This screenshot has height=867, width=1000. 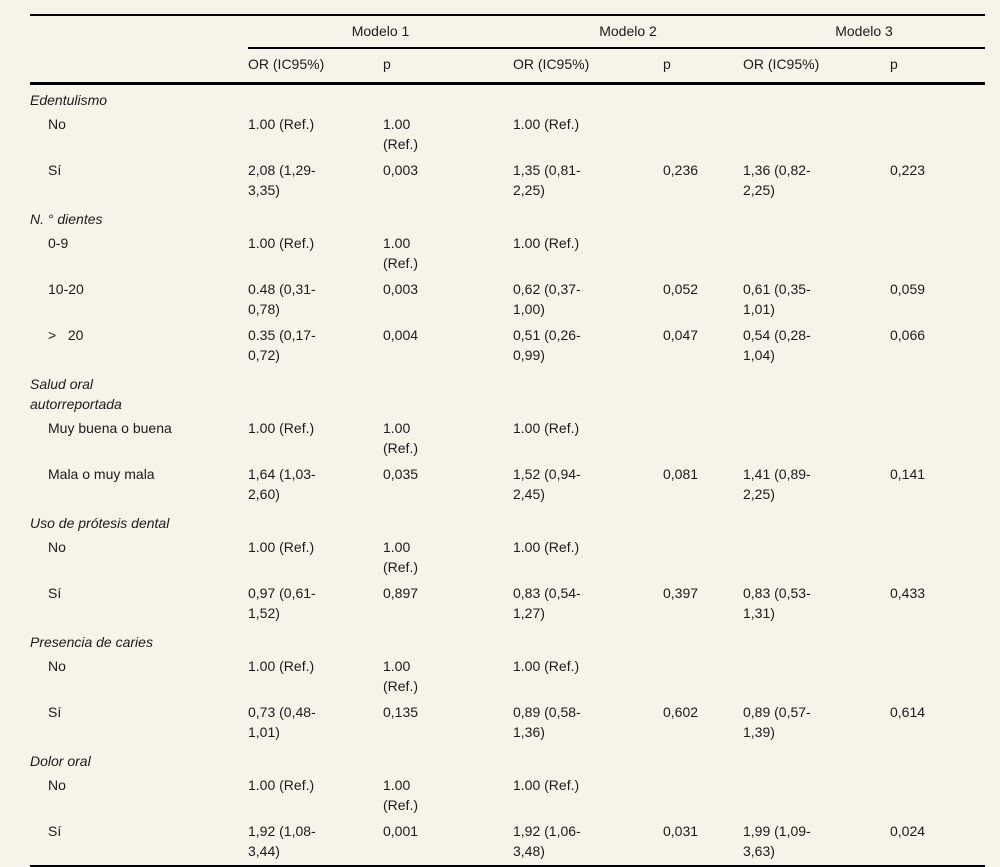 What do you see at coordinates (777, 841) in the screenshot?
I see `cell-m3-or: 1,99 (1,09- 3,63)` at bounding box center [777, 841].